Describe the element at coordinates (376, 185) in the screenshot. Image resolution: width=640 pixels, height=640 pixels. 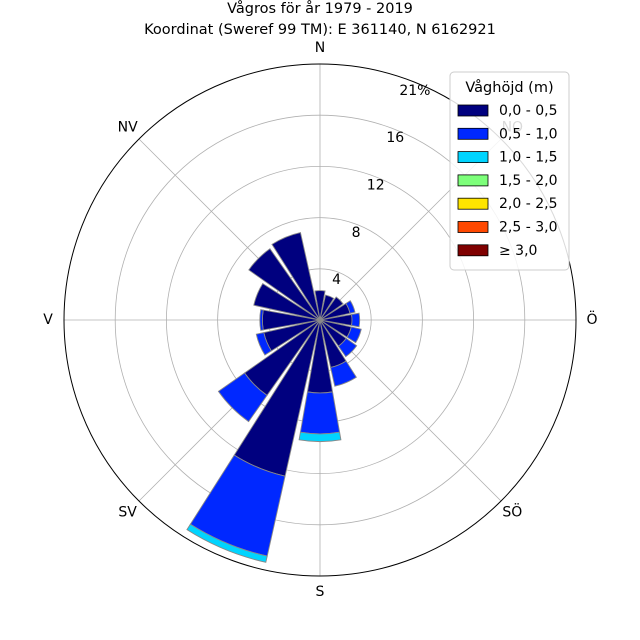
I see `radial-tick-label-2: 12` at that location.